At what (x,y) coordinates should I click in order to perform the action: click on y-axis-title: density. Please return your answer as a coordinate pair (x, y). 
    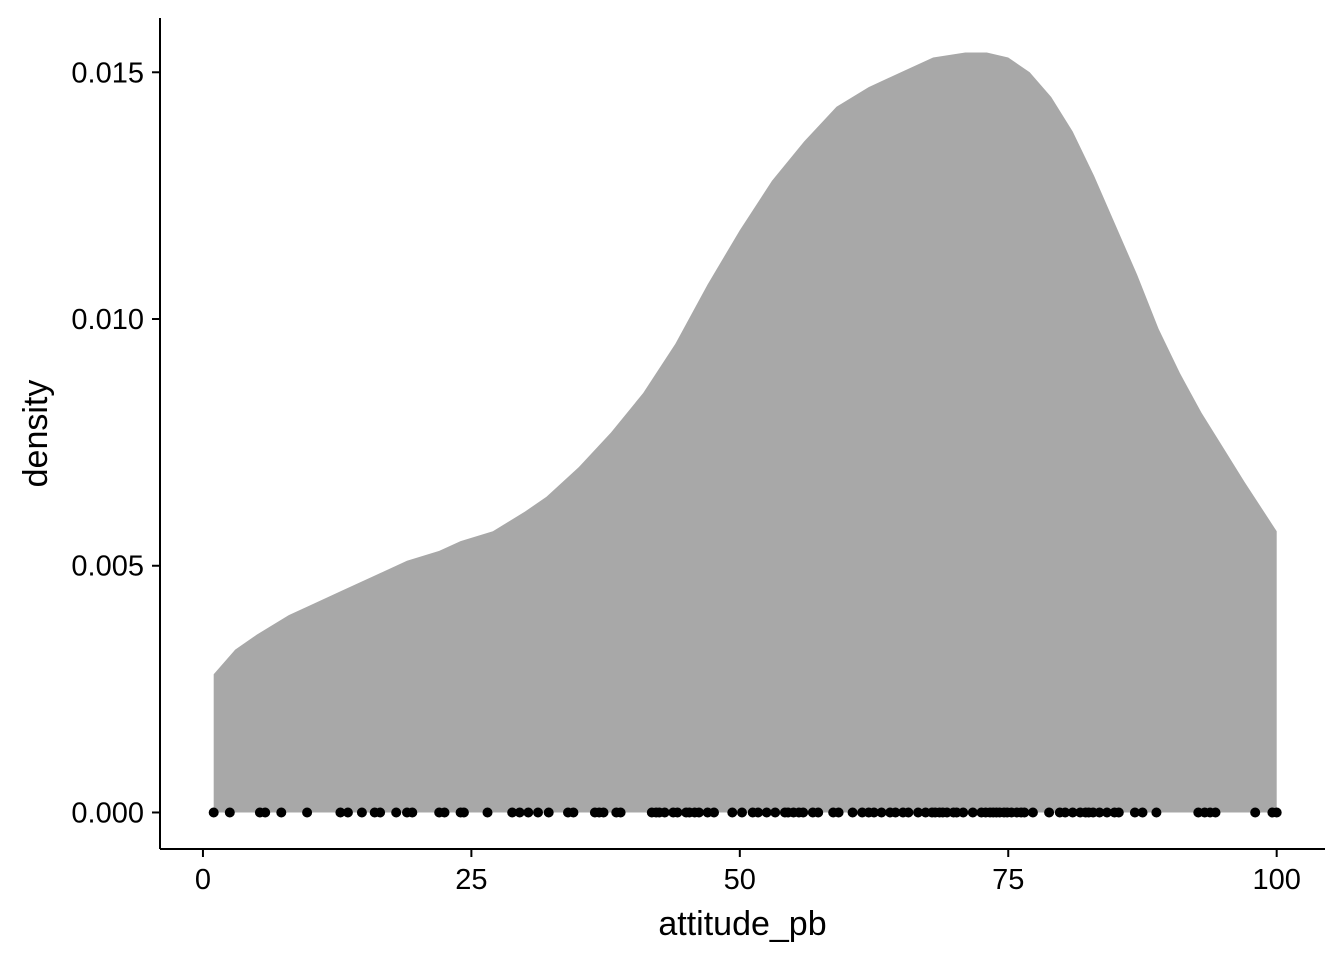
    Looking at the image, I should click on (36, 434).